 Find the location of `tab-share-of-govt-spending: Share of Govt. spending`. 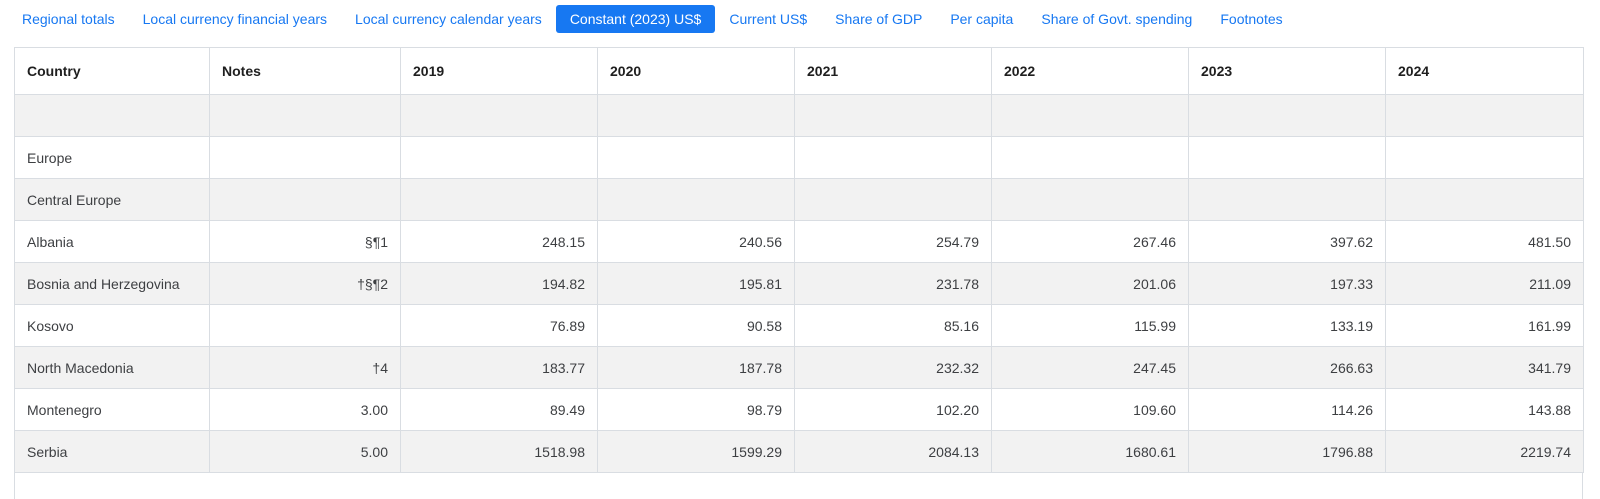

tab-share-of-govt-spending: Share of Govt. spending is located at coordinates (1117, 18).